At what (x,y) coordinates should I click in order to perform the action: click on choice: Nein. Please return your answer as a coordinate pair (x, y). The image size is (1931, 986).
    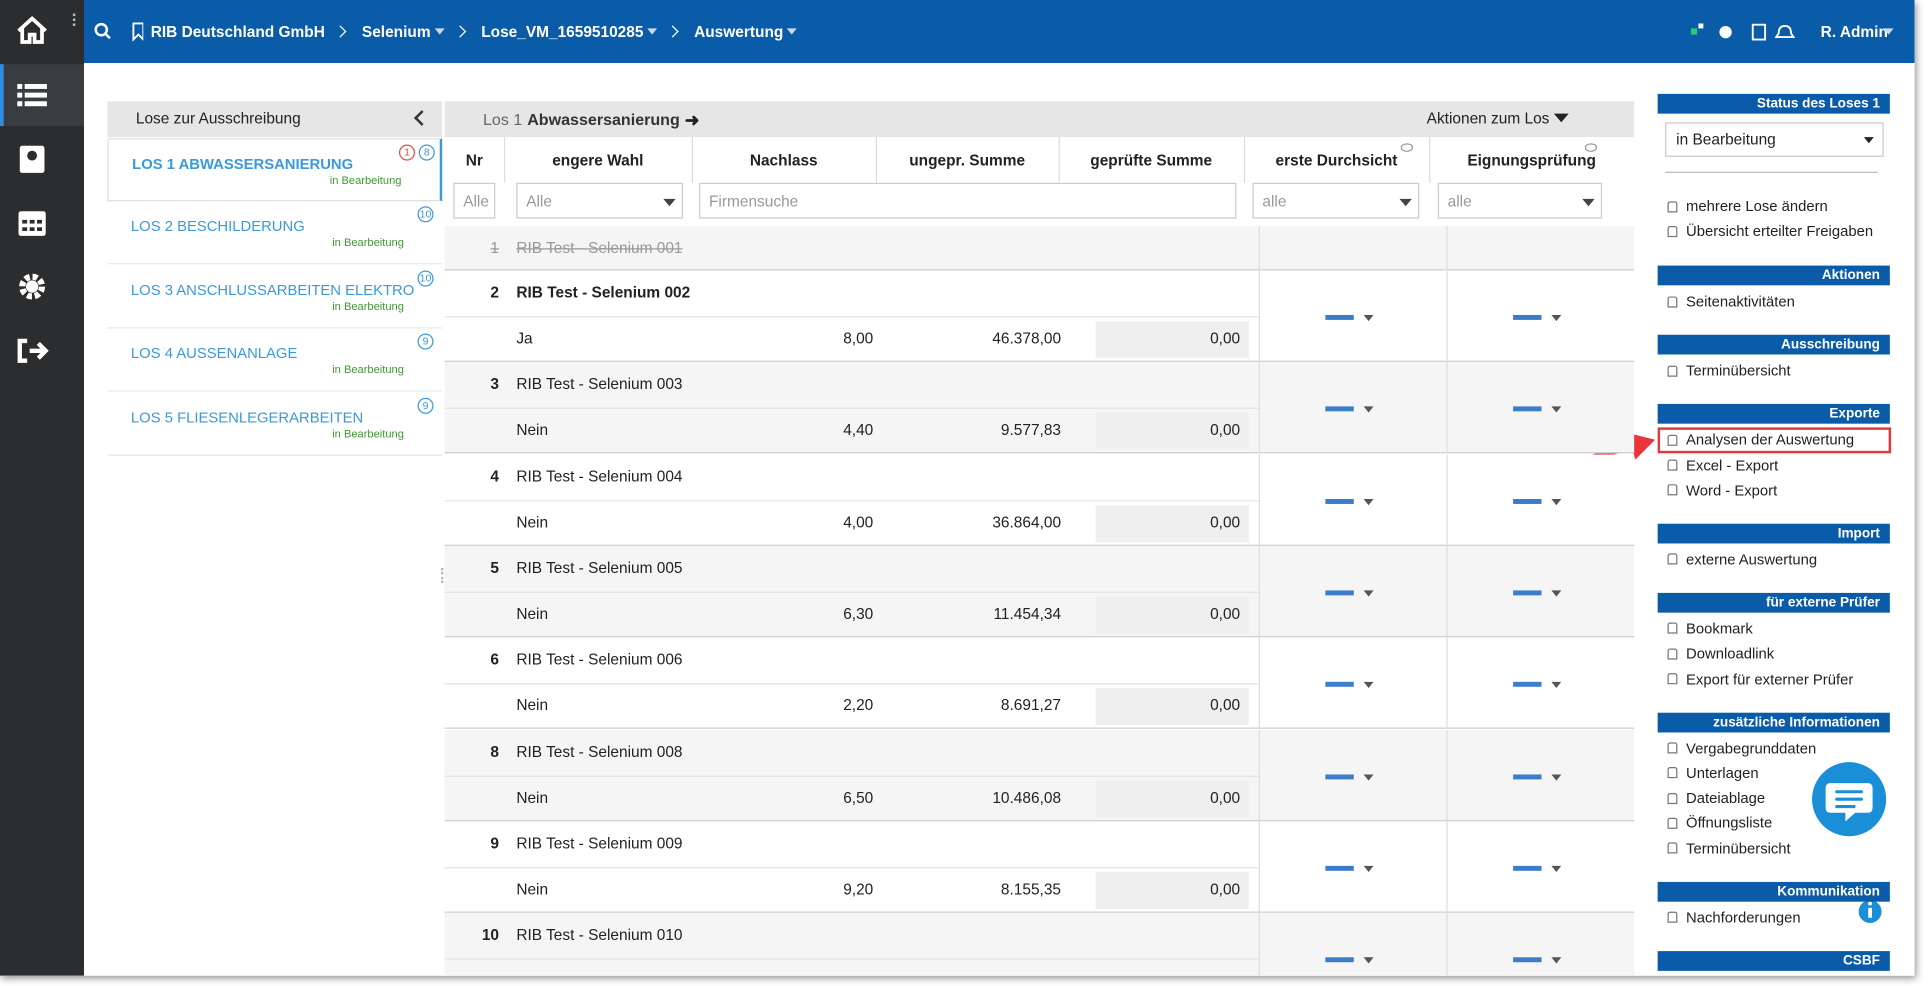
    Looking at the image, I should click on (532, 889).